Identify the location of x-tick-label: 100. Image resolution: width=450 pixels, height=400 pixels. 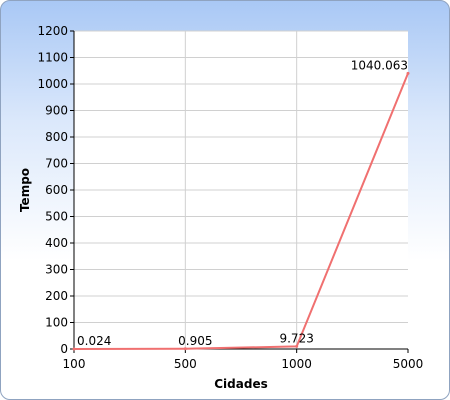
(74, 364).